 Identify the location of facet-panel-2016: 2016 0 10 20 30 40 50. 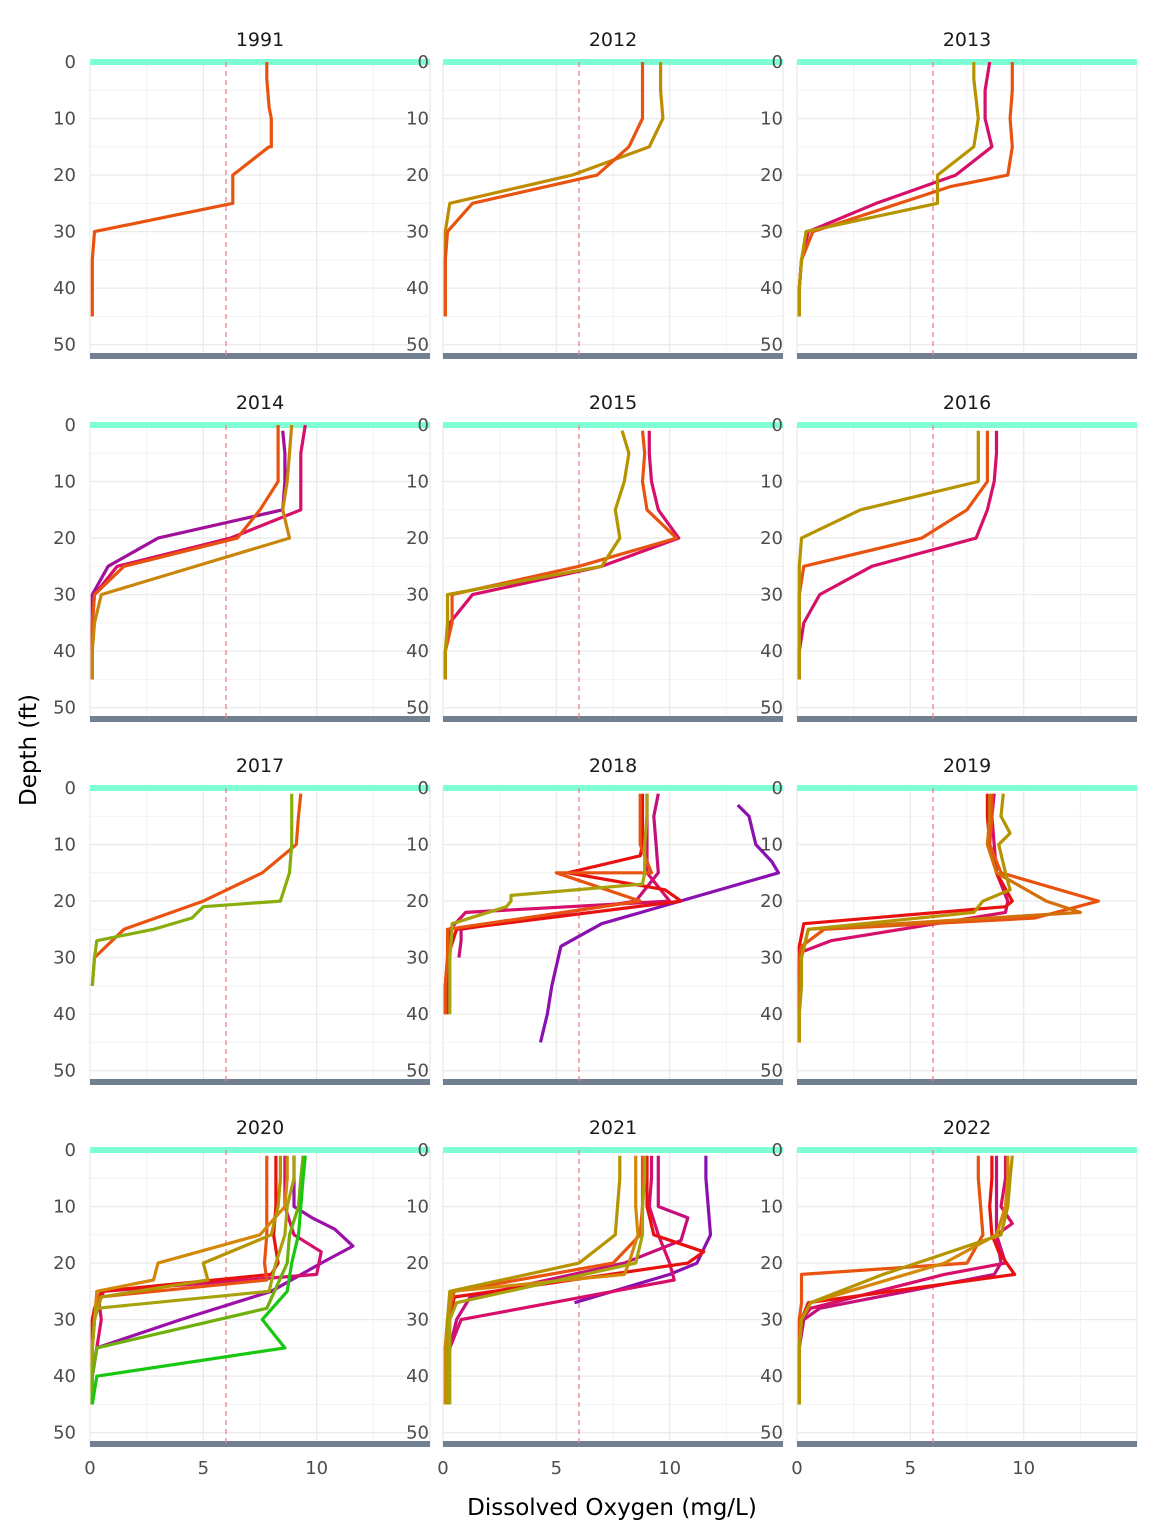
(949, 557).